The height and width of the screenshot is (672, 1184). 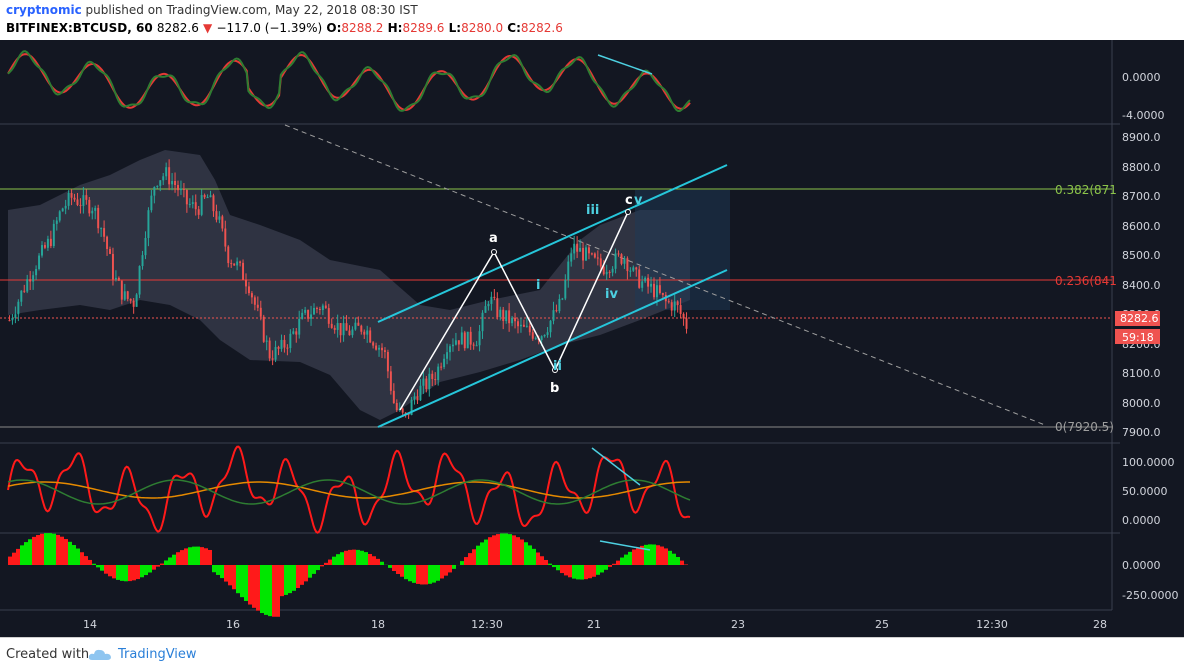 I want to click on wave-label-c: c, so click(x=629, y=200).